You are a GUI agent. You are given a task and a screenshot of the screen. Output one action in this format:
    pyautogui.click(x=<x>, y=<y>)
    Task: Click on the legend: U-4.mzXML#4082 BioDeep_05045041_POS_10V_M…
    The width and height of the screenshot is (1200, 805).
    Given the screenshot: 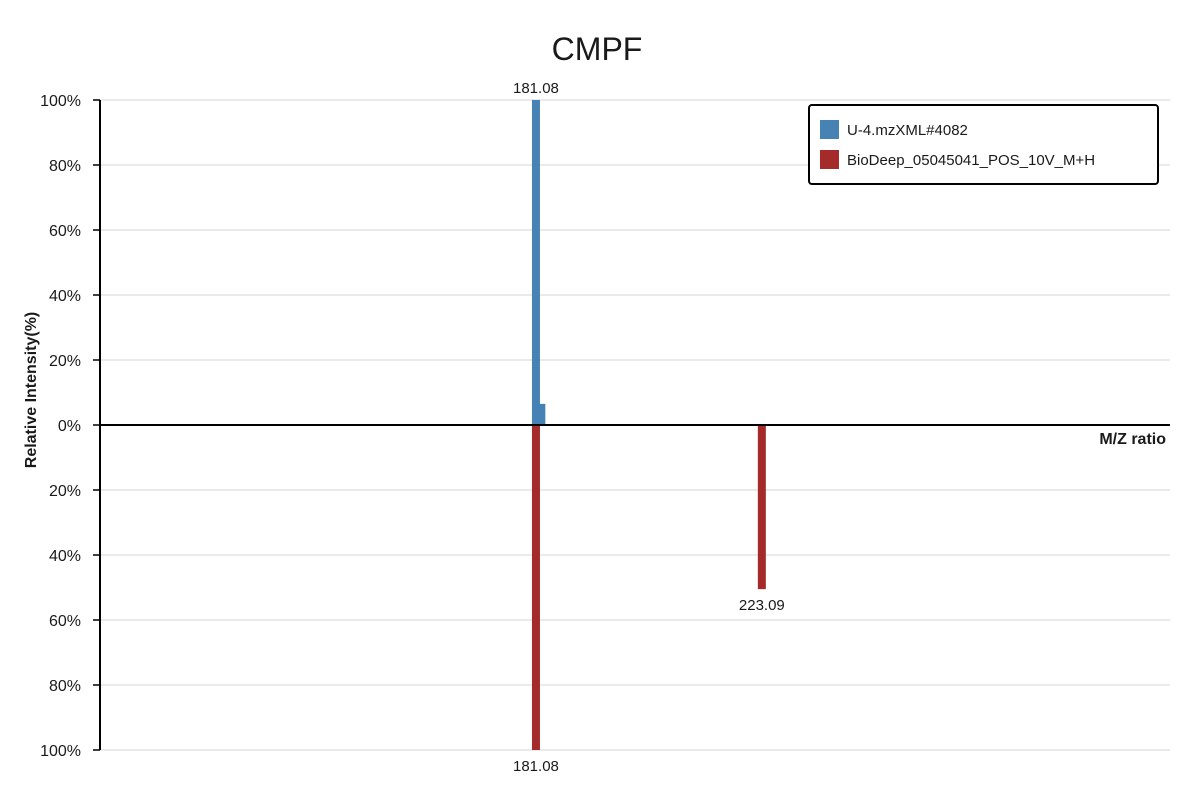 What is the action you would take?
    pyautogui.click(x=983, y=144)
    